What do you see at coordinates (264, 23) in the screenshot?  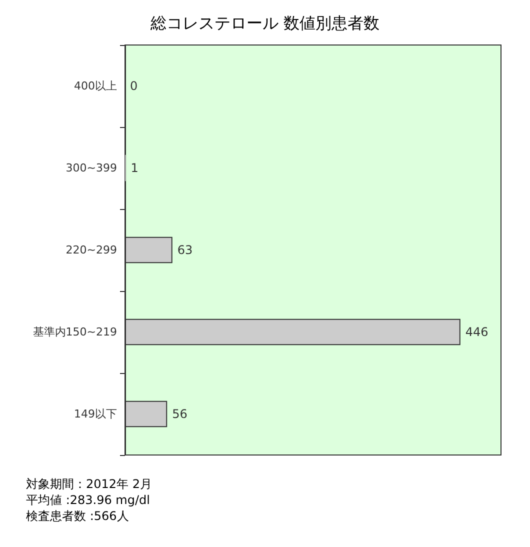 I see `chart-title: 総コレステロール 数値別患者数` at bounding box center [264, 23].